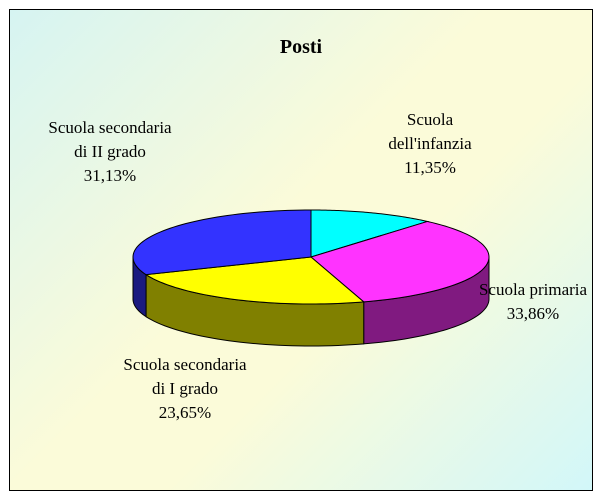 The image size is (602, 500). Describe the element at coordinates (185, 412) in the screenshot. I see `value-label: 23,65%` at that location.